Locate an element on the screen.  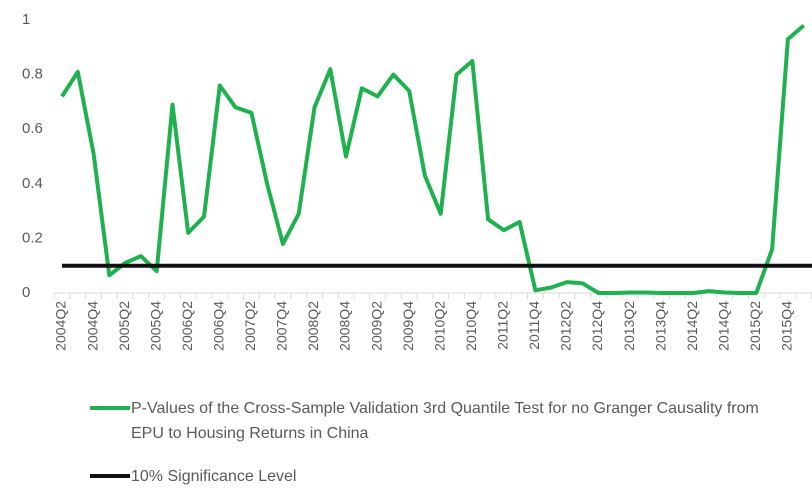
x-tick-label: 2013Q4 is located at coordinates (660, 326).